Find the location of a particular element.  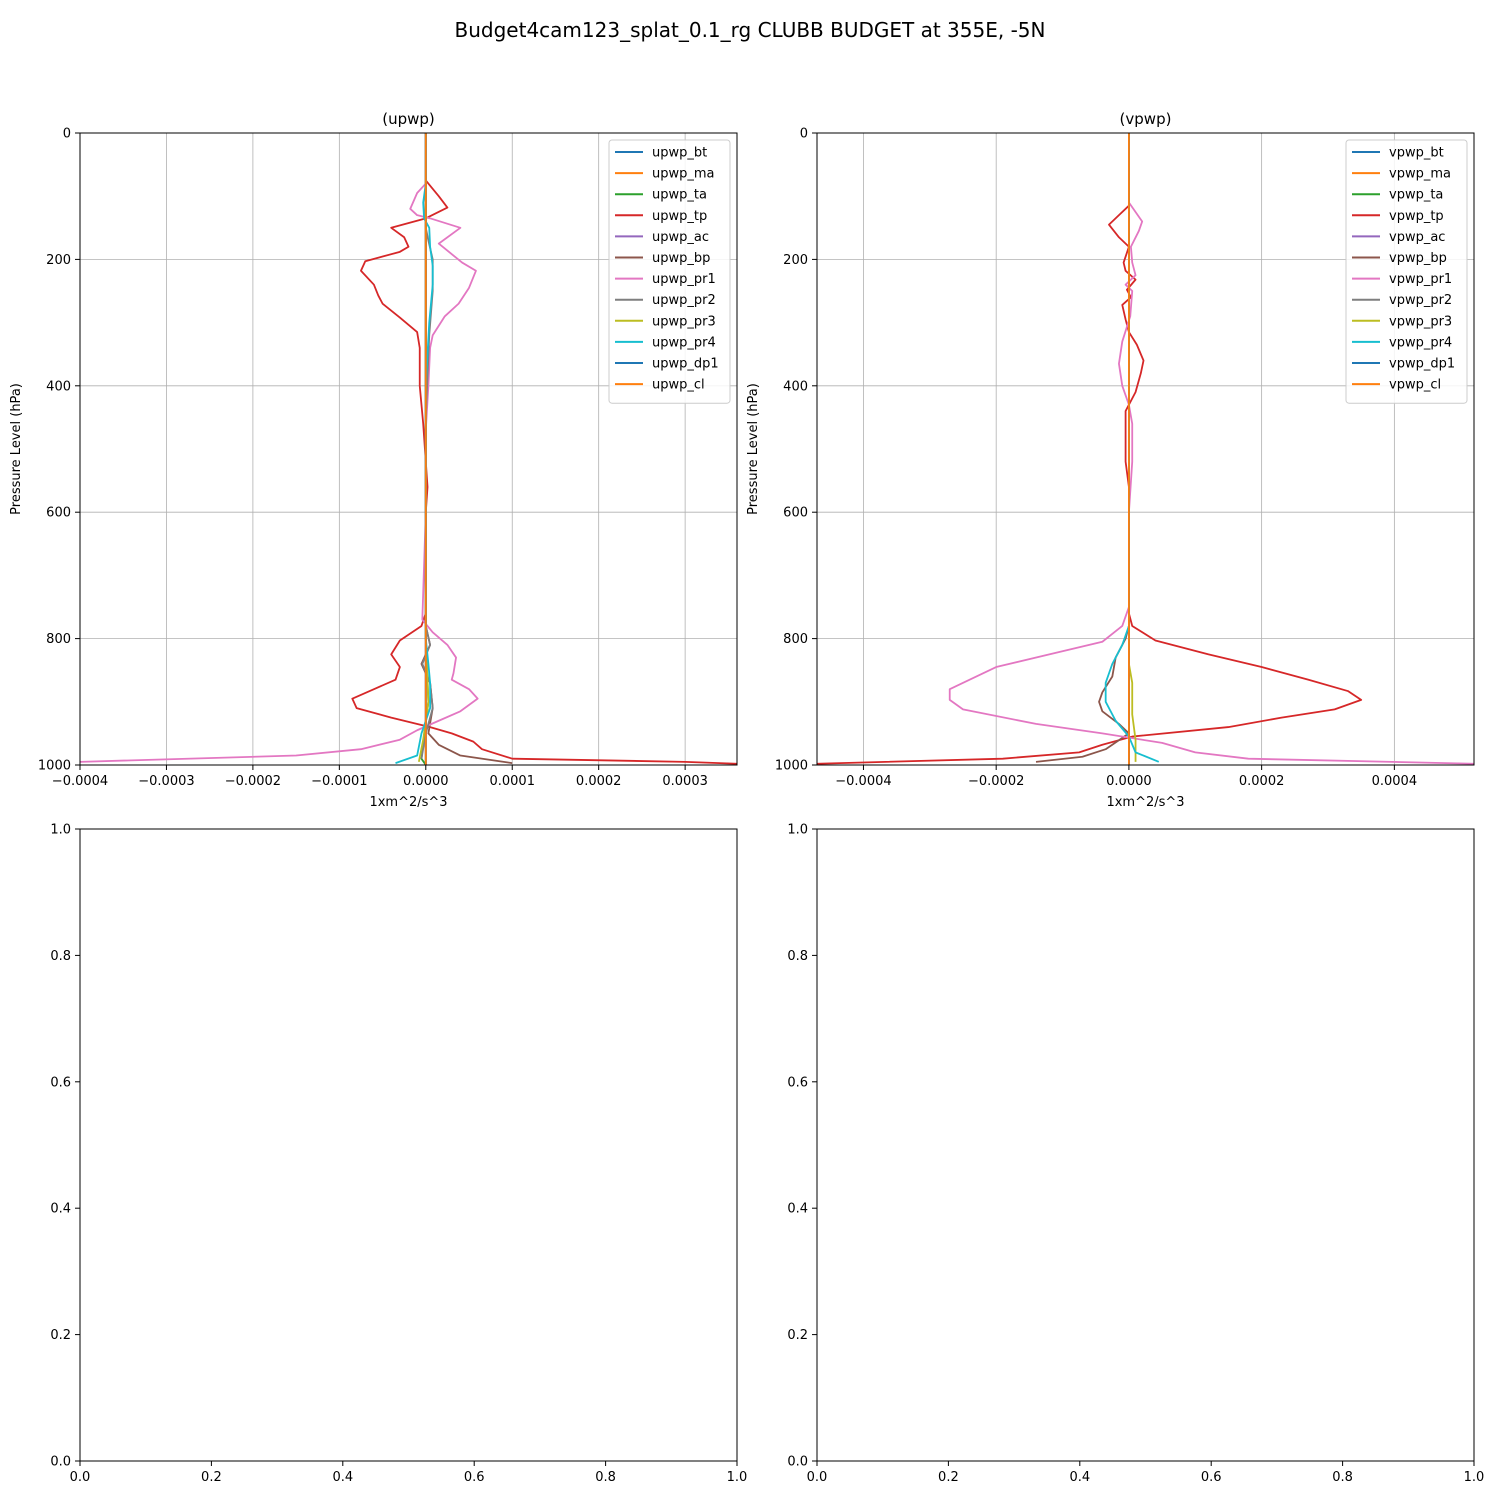

series-line-upwp_pr4 is located at coordinates (414, 448).